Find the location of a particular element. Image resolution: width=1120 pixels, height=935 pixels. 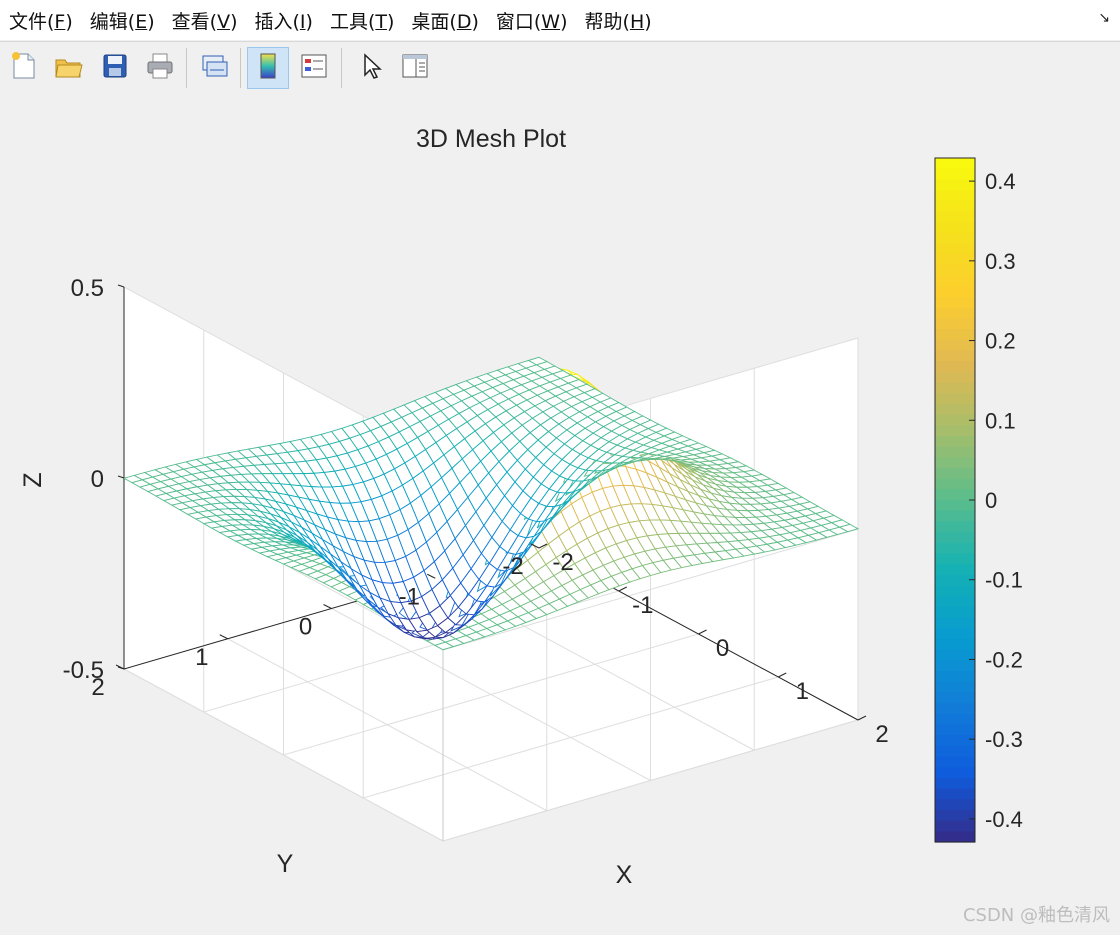

colorbar-tick-label: -0.3 is located at coordinates (1004, 739).